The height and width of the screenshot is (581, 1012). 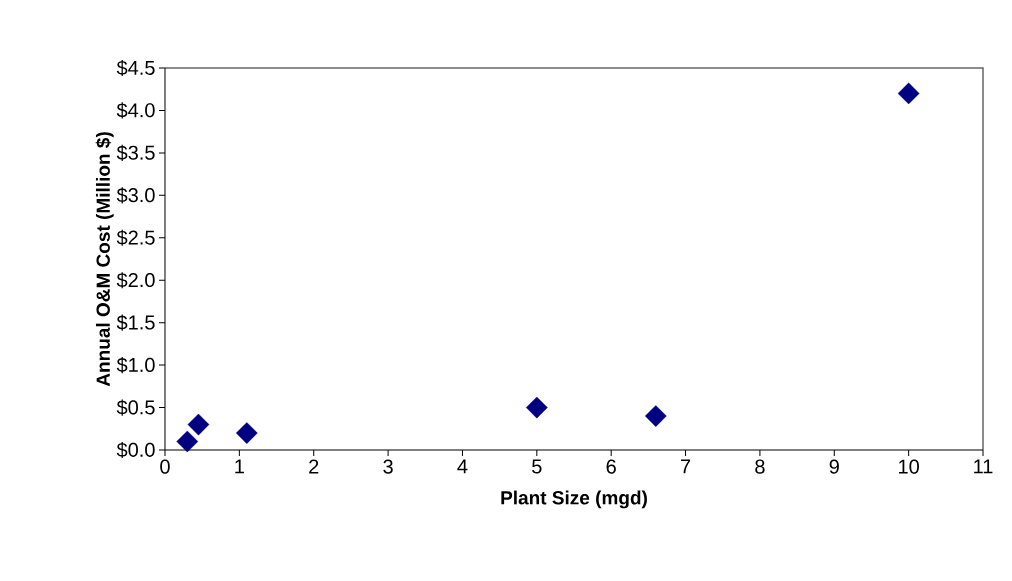 I want to click on x-tick-label: 10, so click(x=909, y=466).